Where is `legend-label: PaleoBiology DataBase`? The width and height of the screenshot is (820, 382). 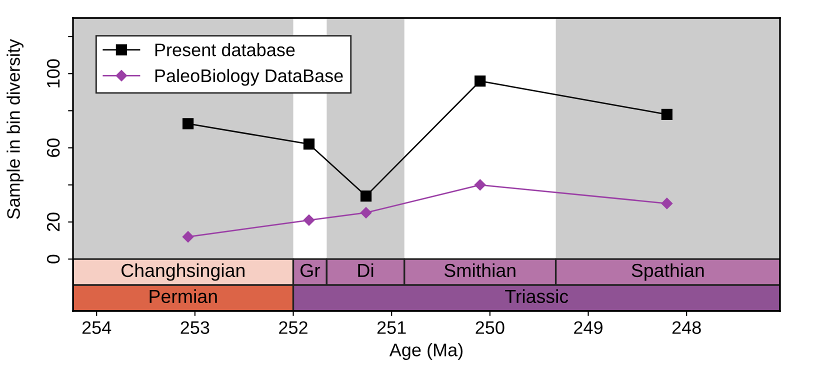
legend-label: PaleoBiology DataBase is located at coordinates (249, 77).